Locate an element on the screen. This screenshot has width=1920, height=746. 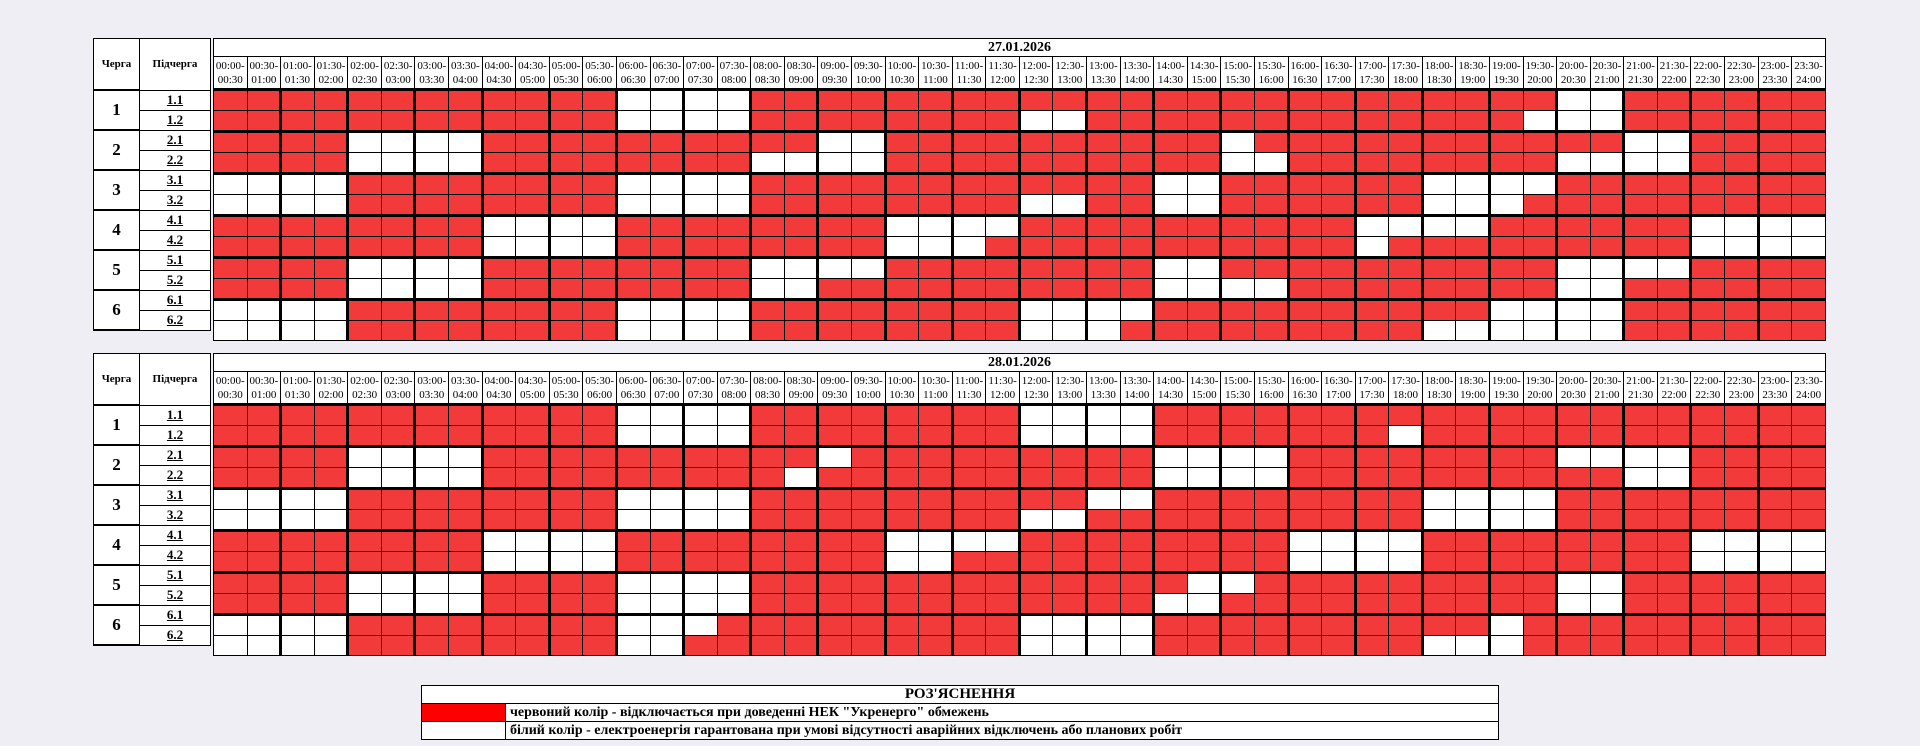
time-slot-header: 13:00- 13:30 is located at coordinates (1103, 73).